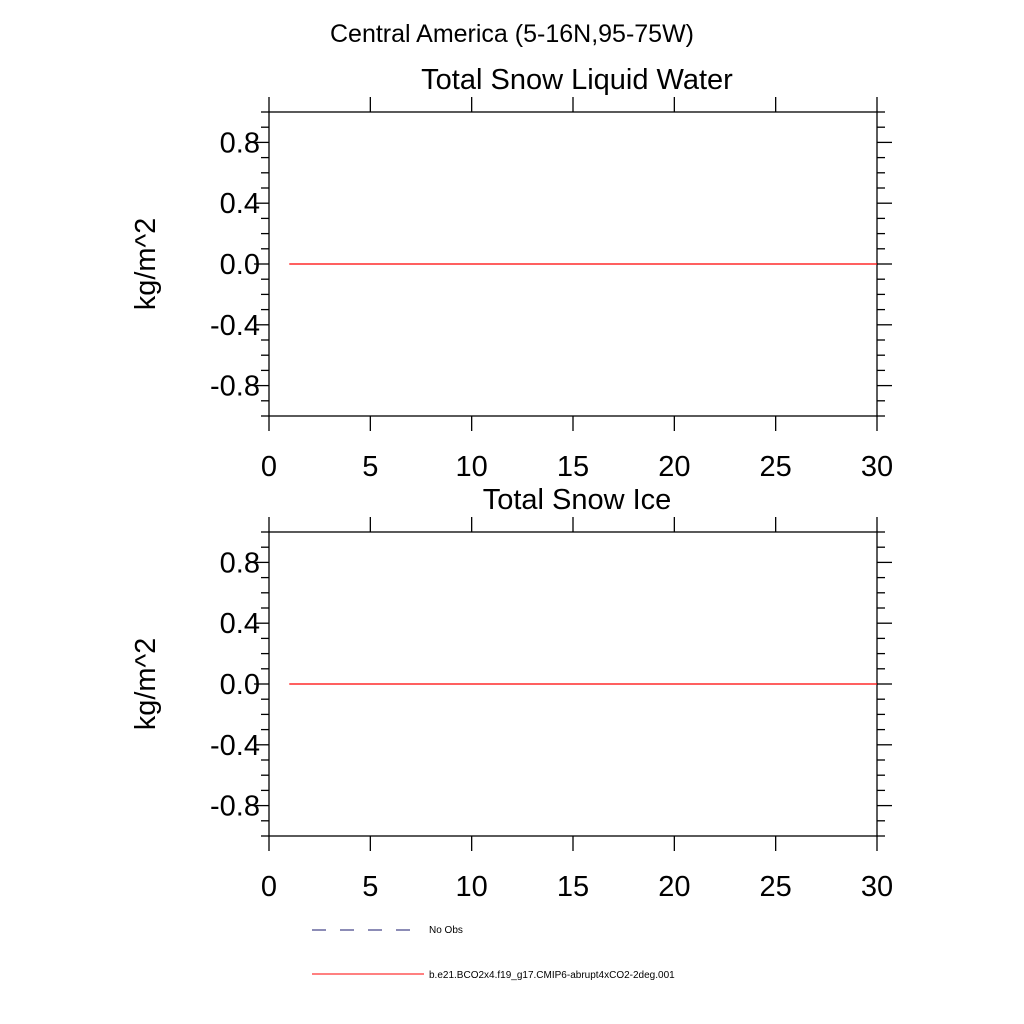 This screenshot has width=1024, height=1024. Describe the element at coordinates (512, 34) in the screenshot. I see `figure-title: Central America (5-16N,95-75W)` at that location.